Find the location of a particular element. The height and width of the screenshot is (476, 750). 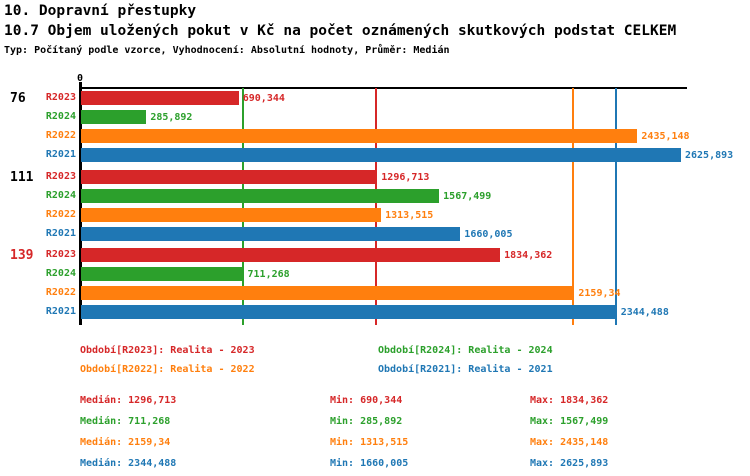

stat-max-R2023: Max: 1834,362 is located at coordinates (569, 400).